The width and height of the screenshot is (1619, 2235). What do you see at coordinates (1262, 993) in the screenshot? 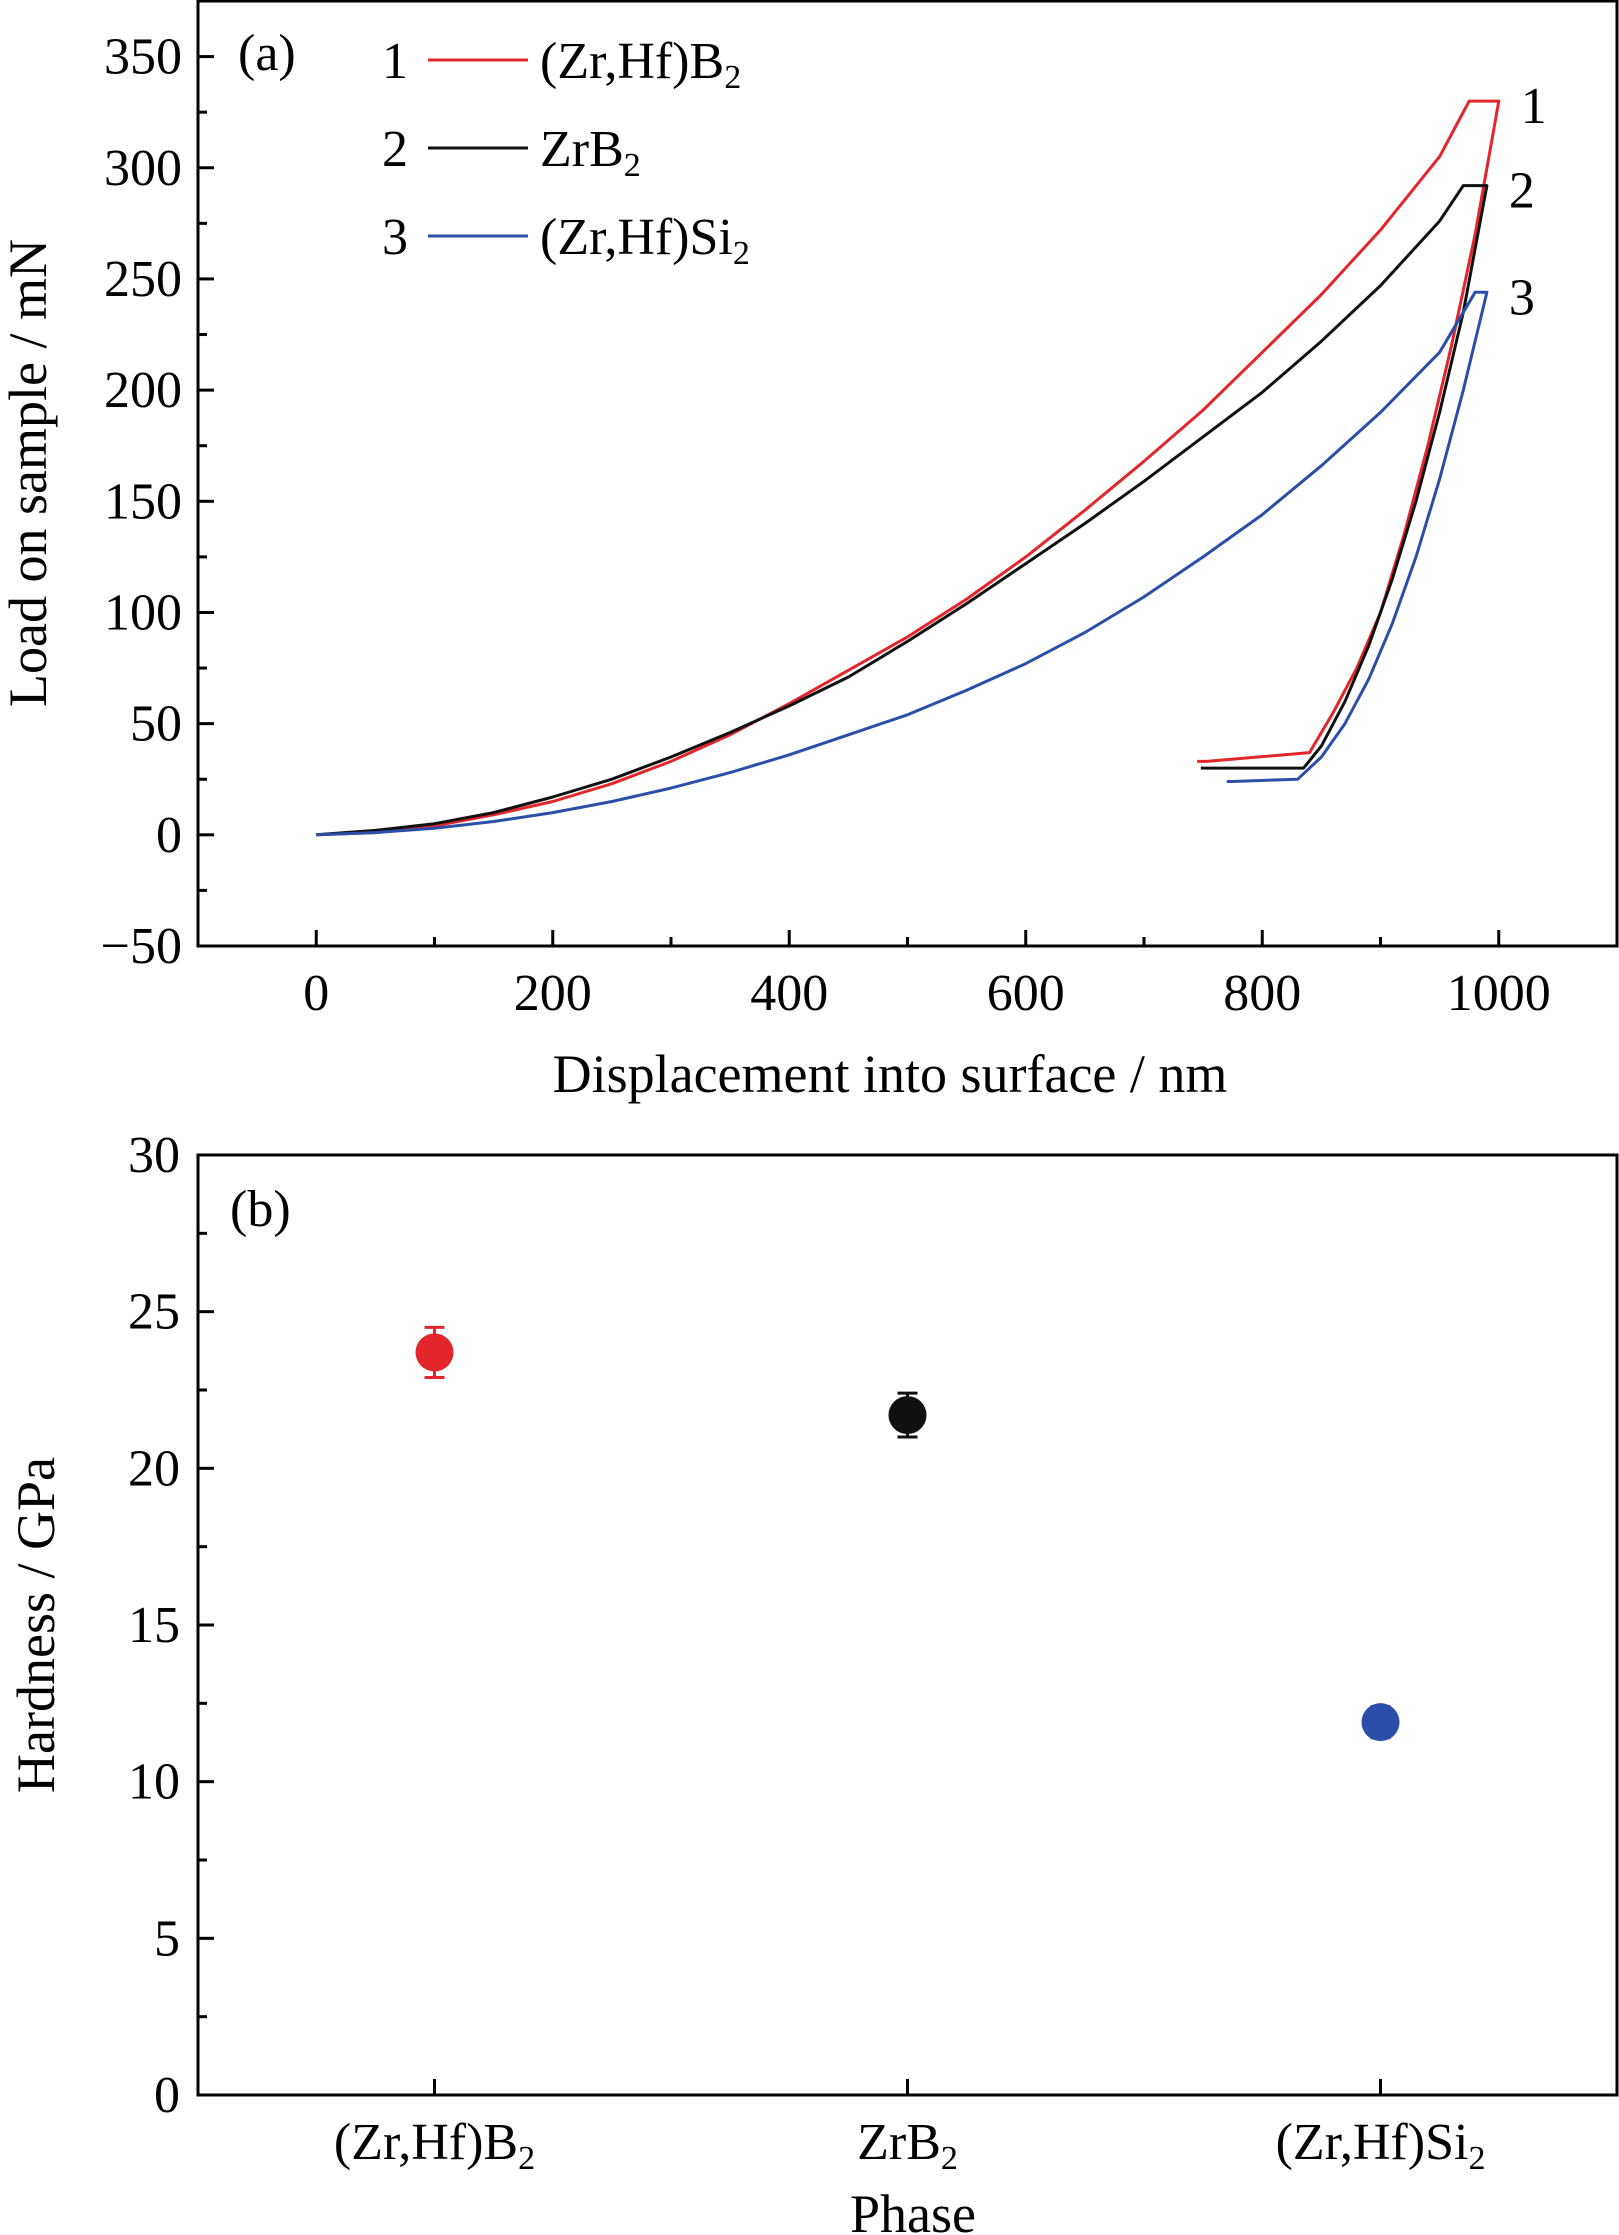
I see `x-tick-label: 800` at bounding box center [1262, 993].